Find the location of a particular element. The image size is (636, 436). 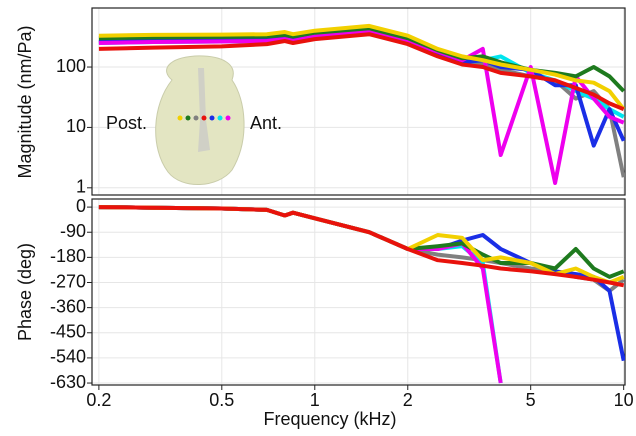

y-tick-label: -630 is located at coordinates (68, 382).